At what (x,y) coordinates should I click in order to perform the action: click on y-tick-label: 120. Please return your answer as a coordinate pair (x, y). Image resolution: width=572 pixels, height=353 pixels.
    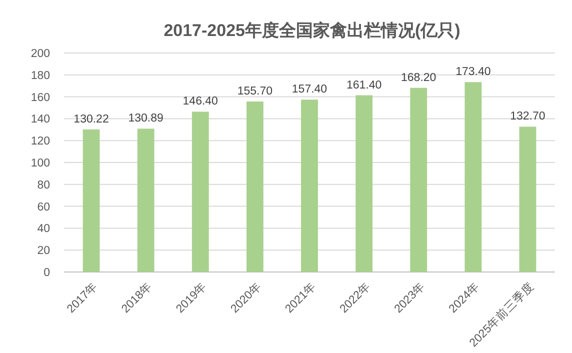
    Looking at the image, I should click on (40, 142).